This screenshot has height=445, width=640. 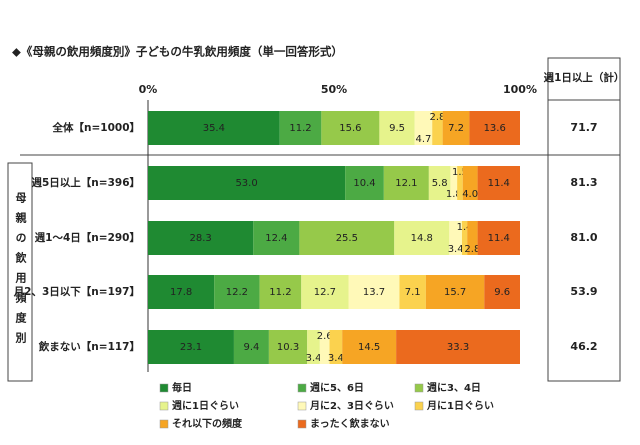 What do you see at coordinates (182, 387) in the screenshot?
I see `legend-label: 毎日` at bounding box center [182, 387].